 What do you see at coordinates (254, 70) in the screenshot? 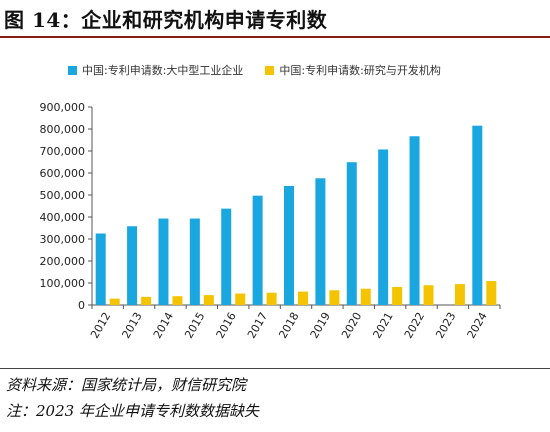
I see `chart-legend: 中国:专利申请数:大中型工业企业 中国:专利申请数:研究与开发机构` at bounding box center [254, 70].